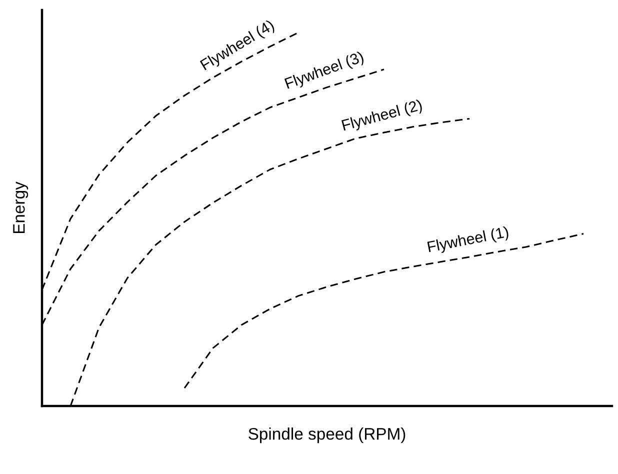 This screenshot has width=618, height=474. What do you see at coordinates (382, 116) in the screenshot?
I see `annotation: Flywheel (2)` at bounding box center [382, 116].